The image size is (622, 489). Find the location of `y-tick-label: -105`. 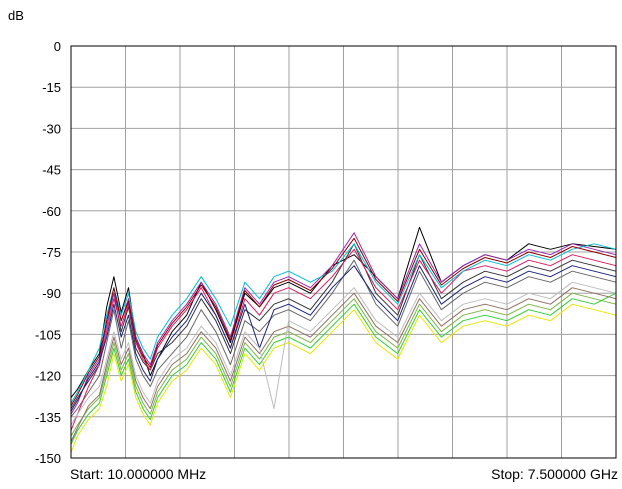

y-tick-label: -105 is located at coordinates (48, 334).